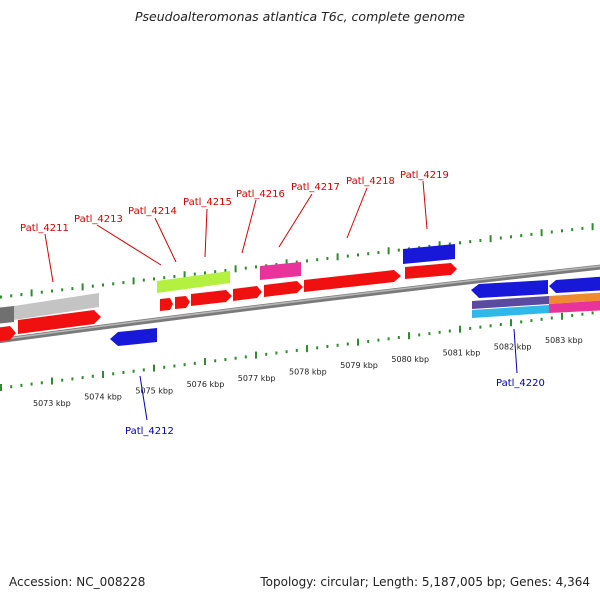  I want to click on outer-tick-ring, so click(297, 261).